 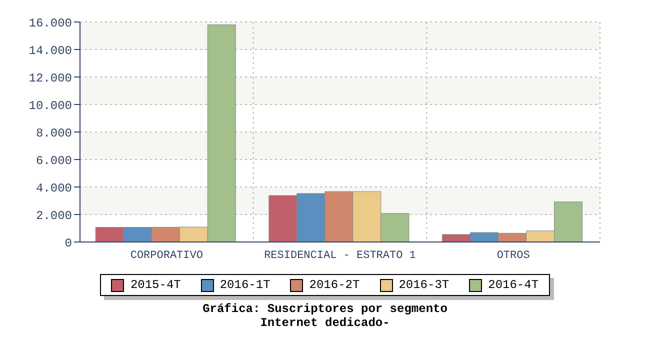 I want to click on y-tick-label: 10.000, so click(x=50, y=105).